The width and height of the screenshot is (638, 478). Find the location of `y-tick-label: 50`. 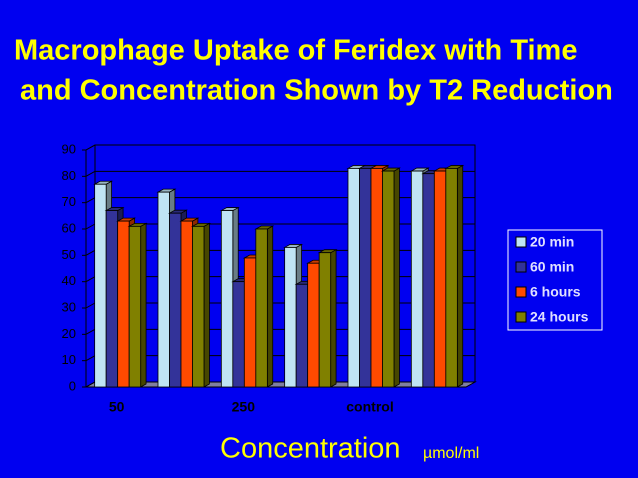

y-tick-label: 50 is located at coordinates (69, 254).